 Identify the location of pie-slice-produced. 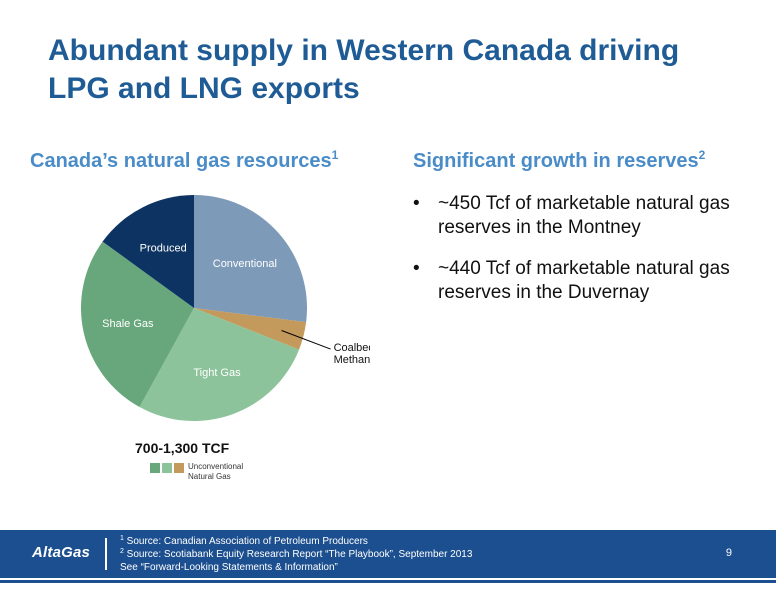
(148, 251).